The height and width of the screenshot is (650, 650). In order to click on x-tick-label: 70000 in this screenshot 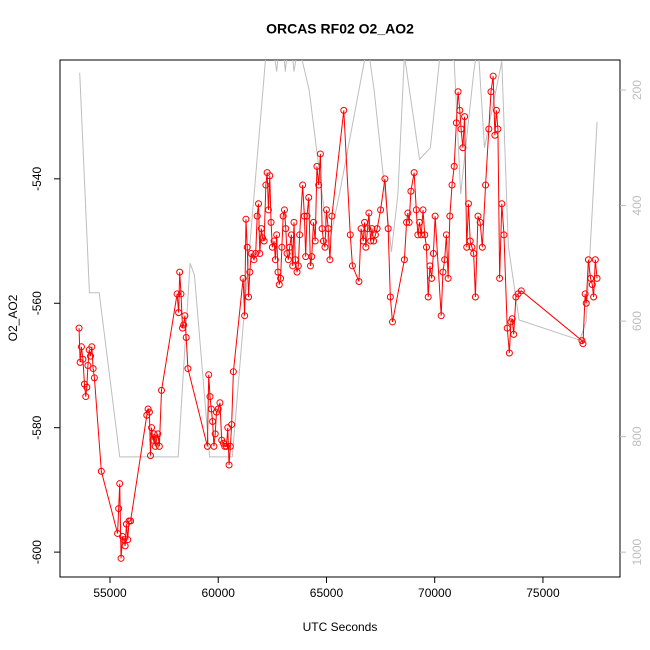, I will do `click(435, 593)`.